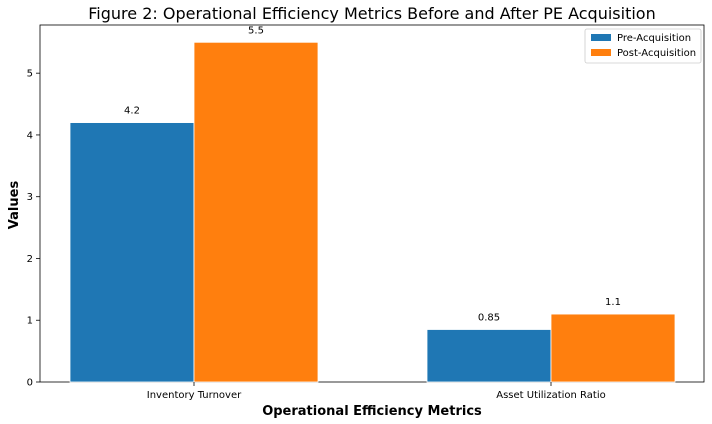 This screenshot has width=712, height=424. I want to click on data-label: 4.2, so click(132, 111).